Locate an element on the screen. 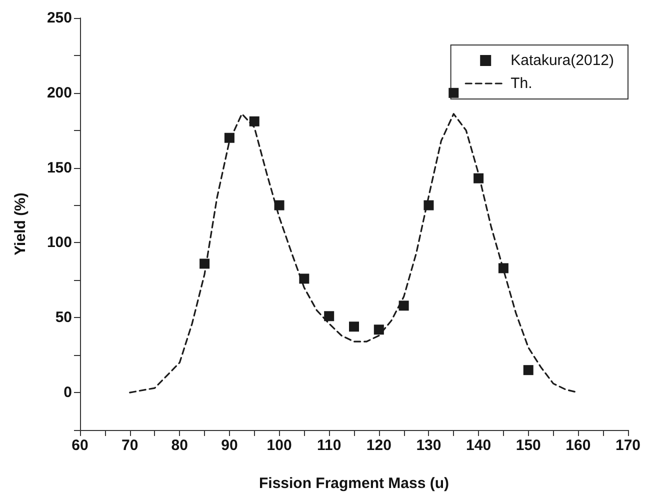 The height and width of the screenshot is (502, 646). y-tick-label: 150 is located at coordinates (59, 167).